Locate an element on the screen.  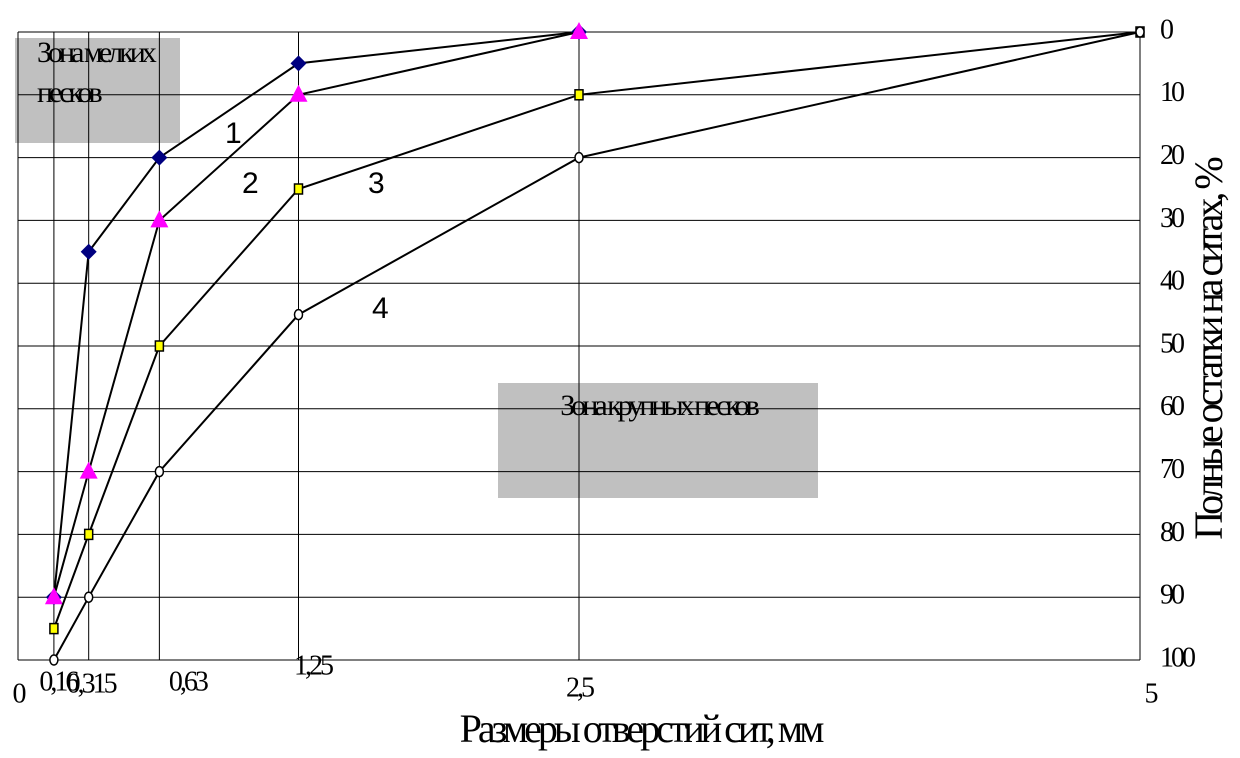
x-tick-label: 1,25 is located at coordinates (313, 665).